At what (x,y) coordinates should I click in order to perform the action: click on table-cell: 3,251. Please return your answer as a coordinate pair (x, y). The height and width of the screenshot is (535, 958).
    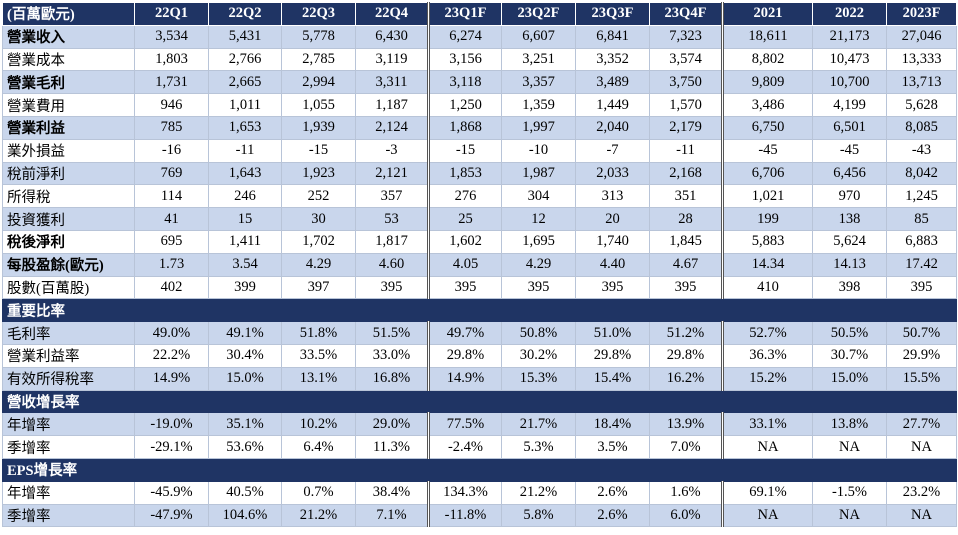
    Looking at the image, I should click on (538, 59).